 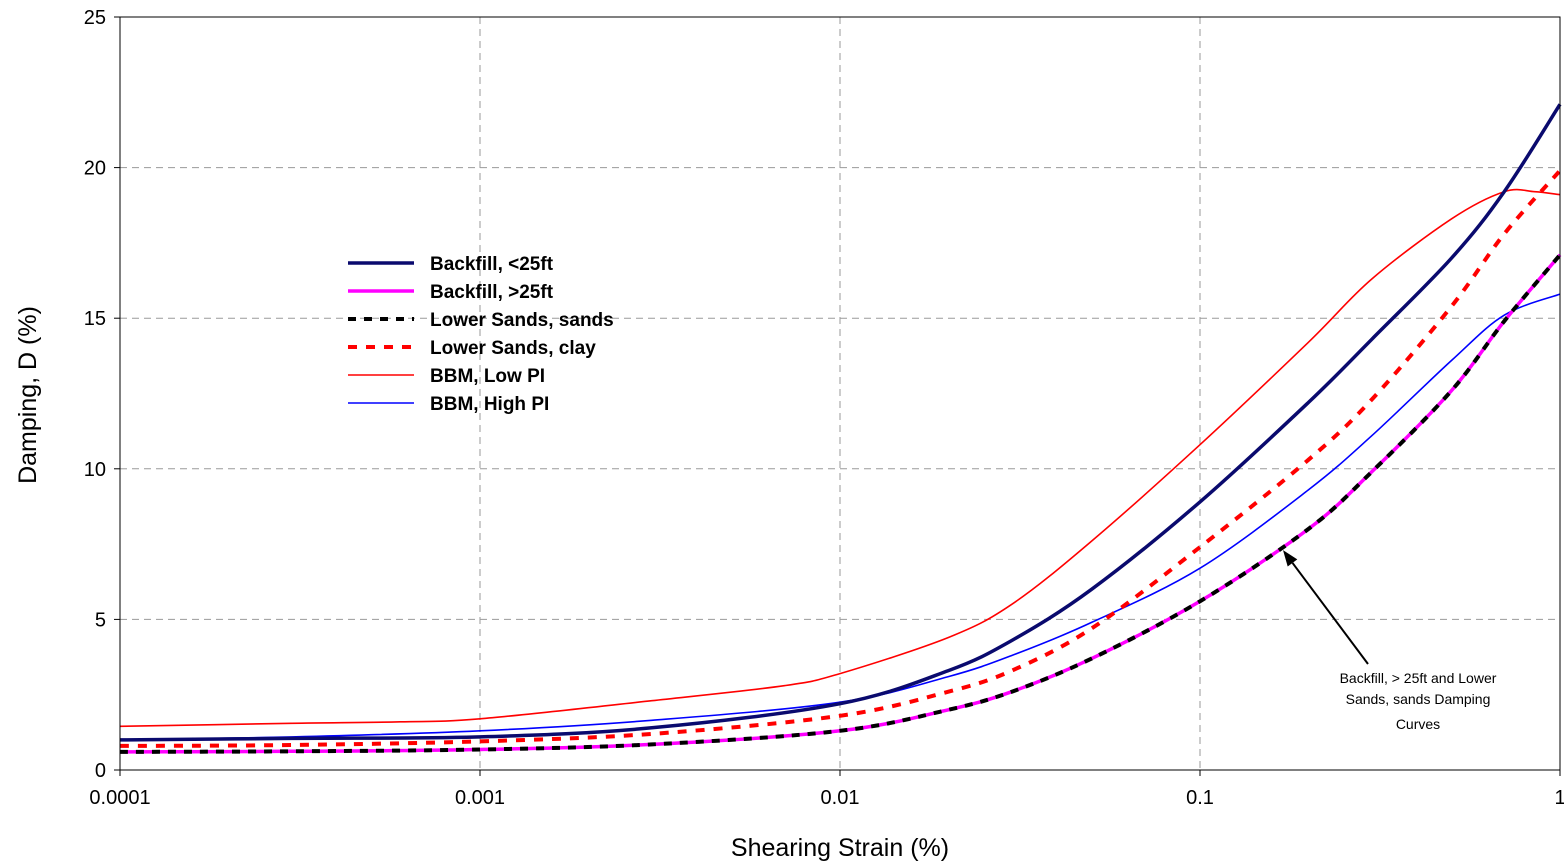 What do you see at coordinates (95, 470) in the screenshot?
I see `y-tick-label: 10` at bounding box center [95, 470].